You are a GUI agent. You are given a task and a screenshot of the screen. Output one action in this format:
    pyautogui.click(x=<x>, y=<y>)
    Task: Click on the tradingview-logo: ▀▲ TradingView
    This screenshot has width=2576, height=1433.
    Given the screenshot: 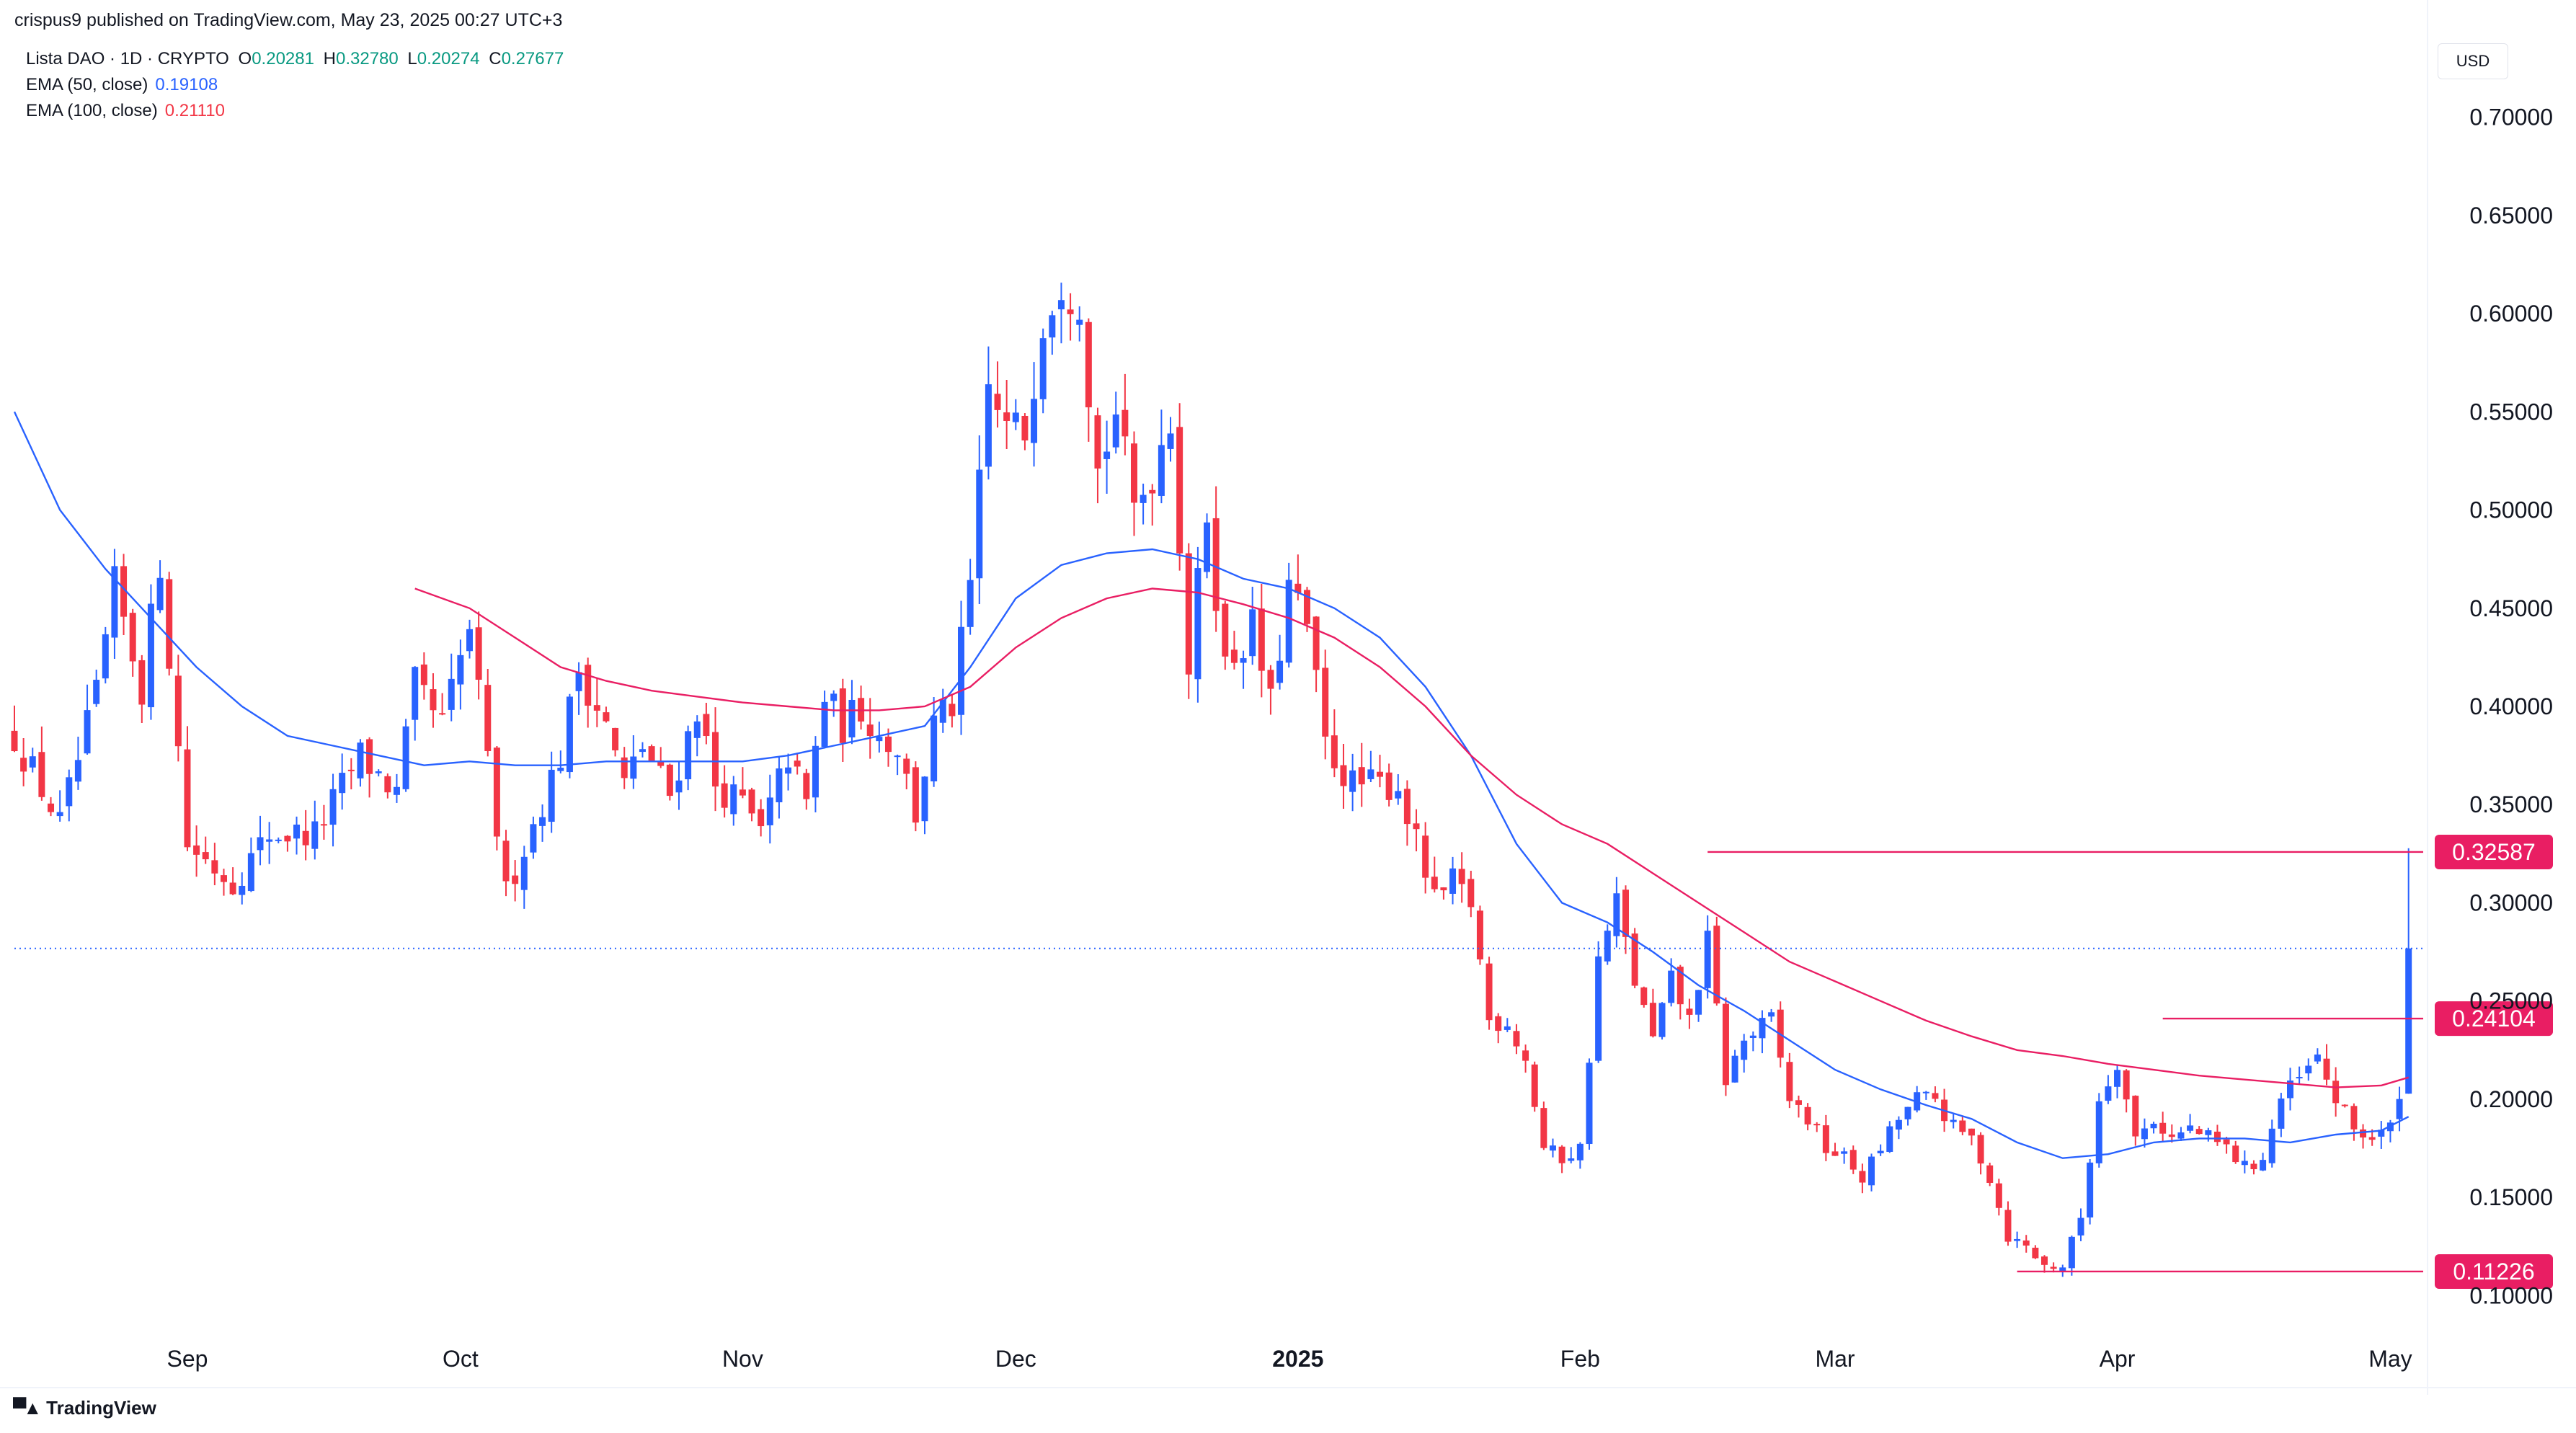 What is the action you would take?
    pyautogui.click(x=84, y=1408)
    